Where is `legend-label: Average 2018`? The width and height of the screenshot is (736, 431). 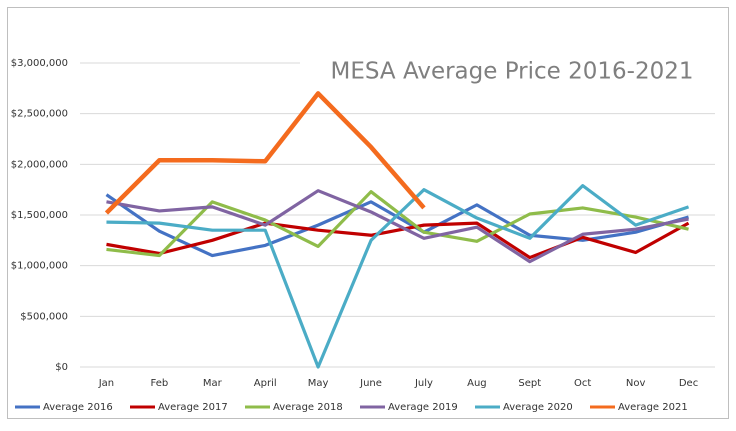
legend-label: Average 2018 is located at coordinates (308, 407).